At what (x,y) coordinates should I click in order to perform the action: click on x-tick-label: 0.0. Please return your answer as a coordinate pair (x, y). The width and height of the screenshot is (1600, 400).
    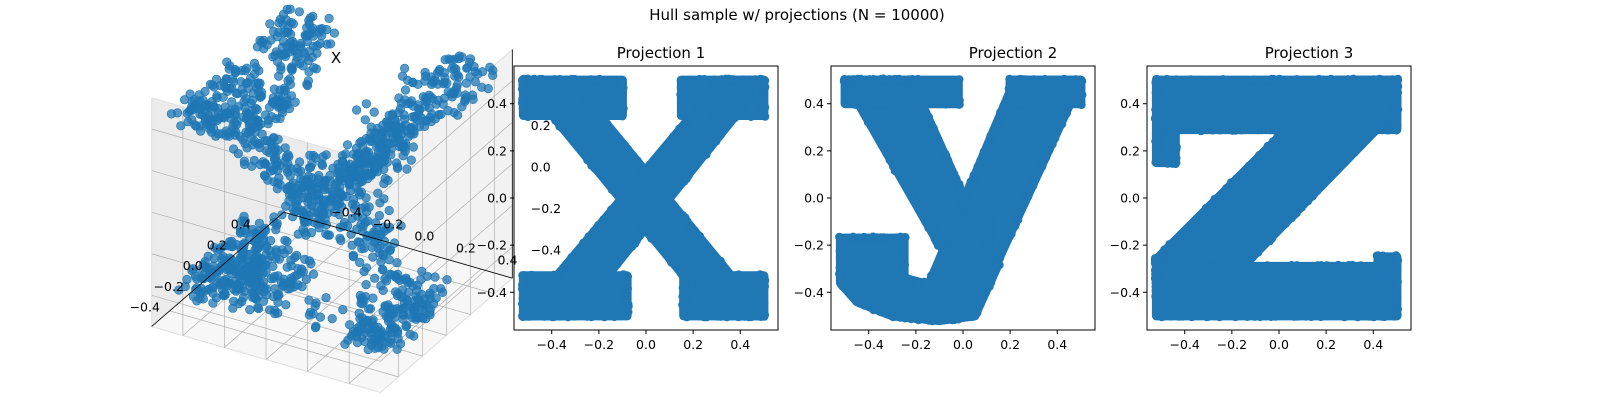
    Looking at the image, I should click on (646, 344).